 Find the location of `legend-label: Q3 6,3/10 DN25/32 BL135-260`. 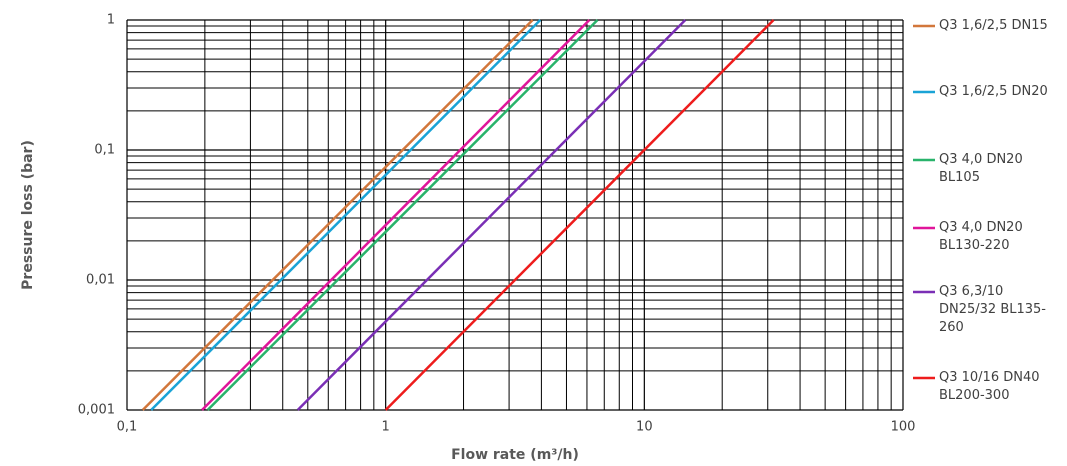

legend-label: Q3 6,3/10 DN25/32 BL135-260 is located at coordinates (992, 309).